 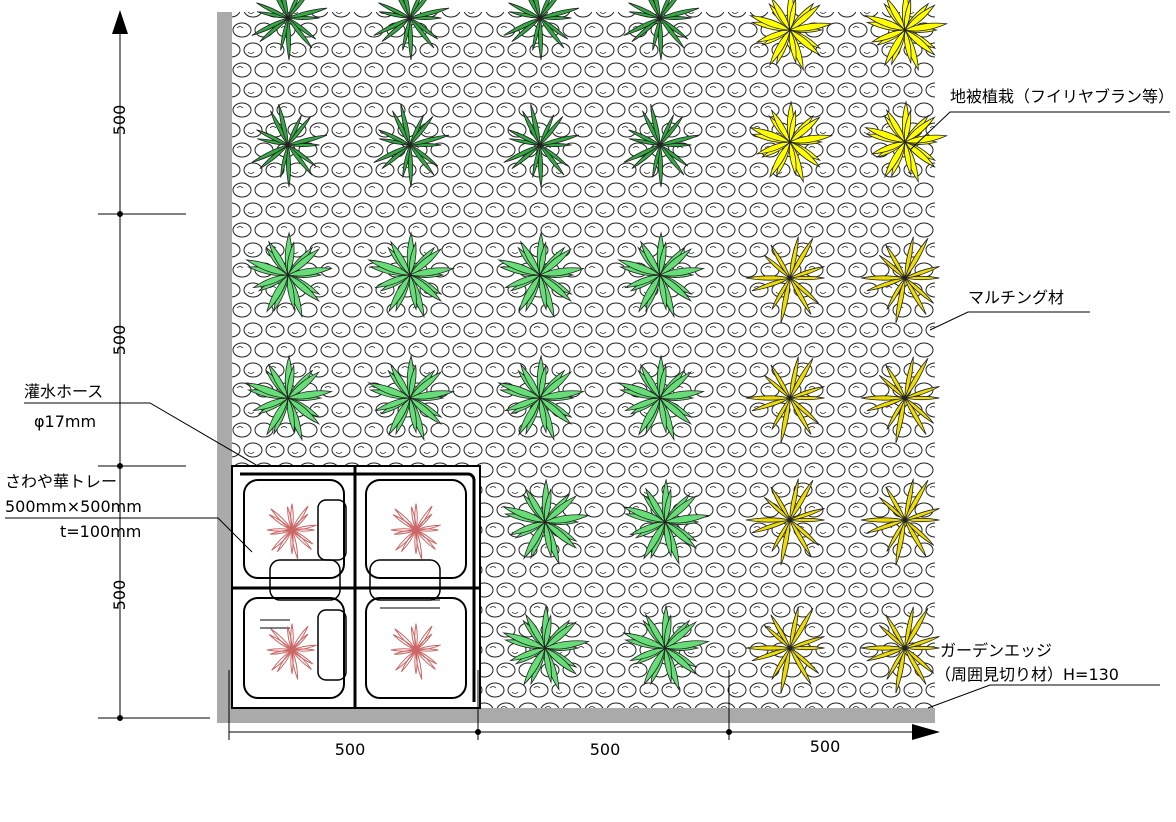 I want to click on garden-edge-left, so click(x=224, y=367).